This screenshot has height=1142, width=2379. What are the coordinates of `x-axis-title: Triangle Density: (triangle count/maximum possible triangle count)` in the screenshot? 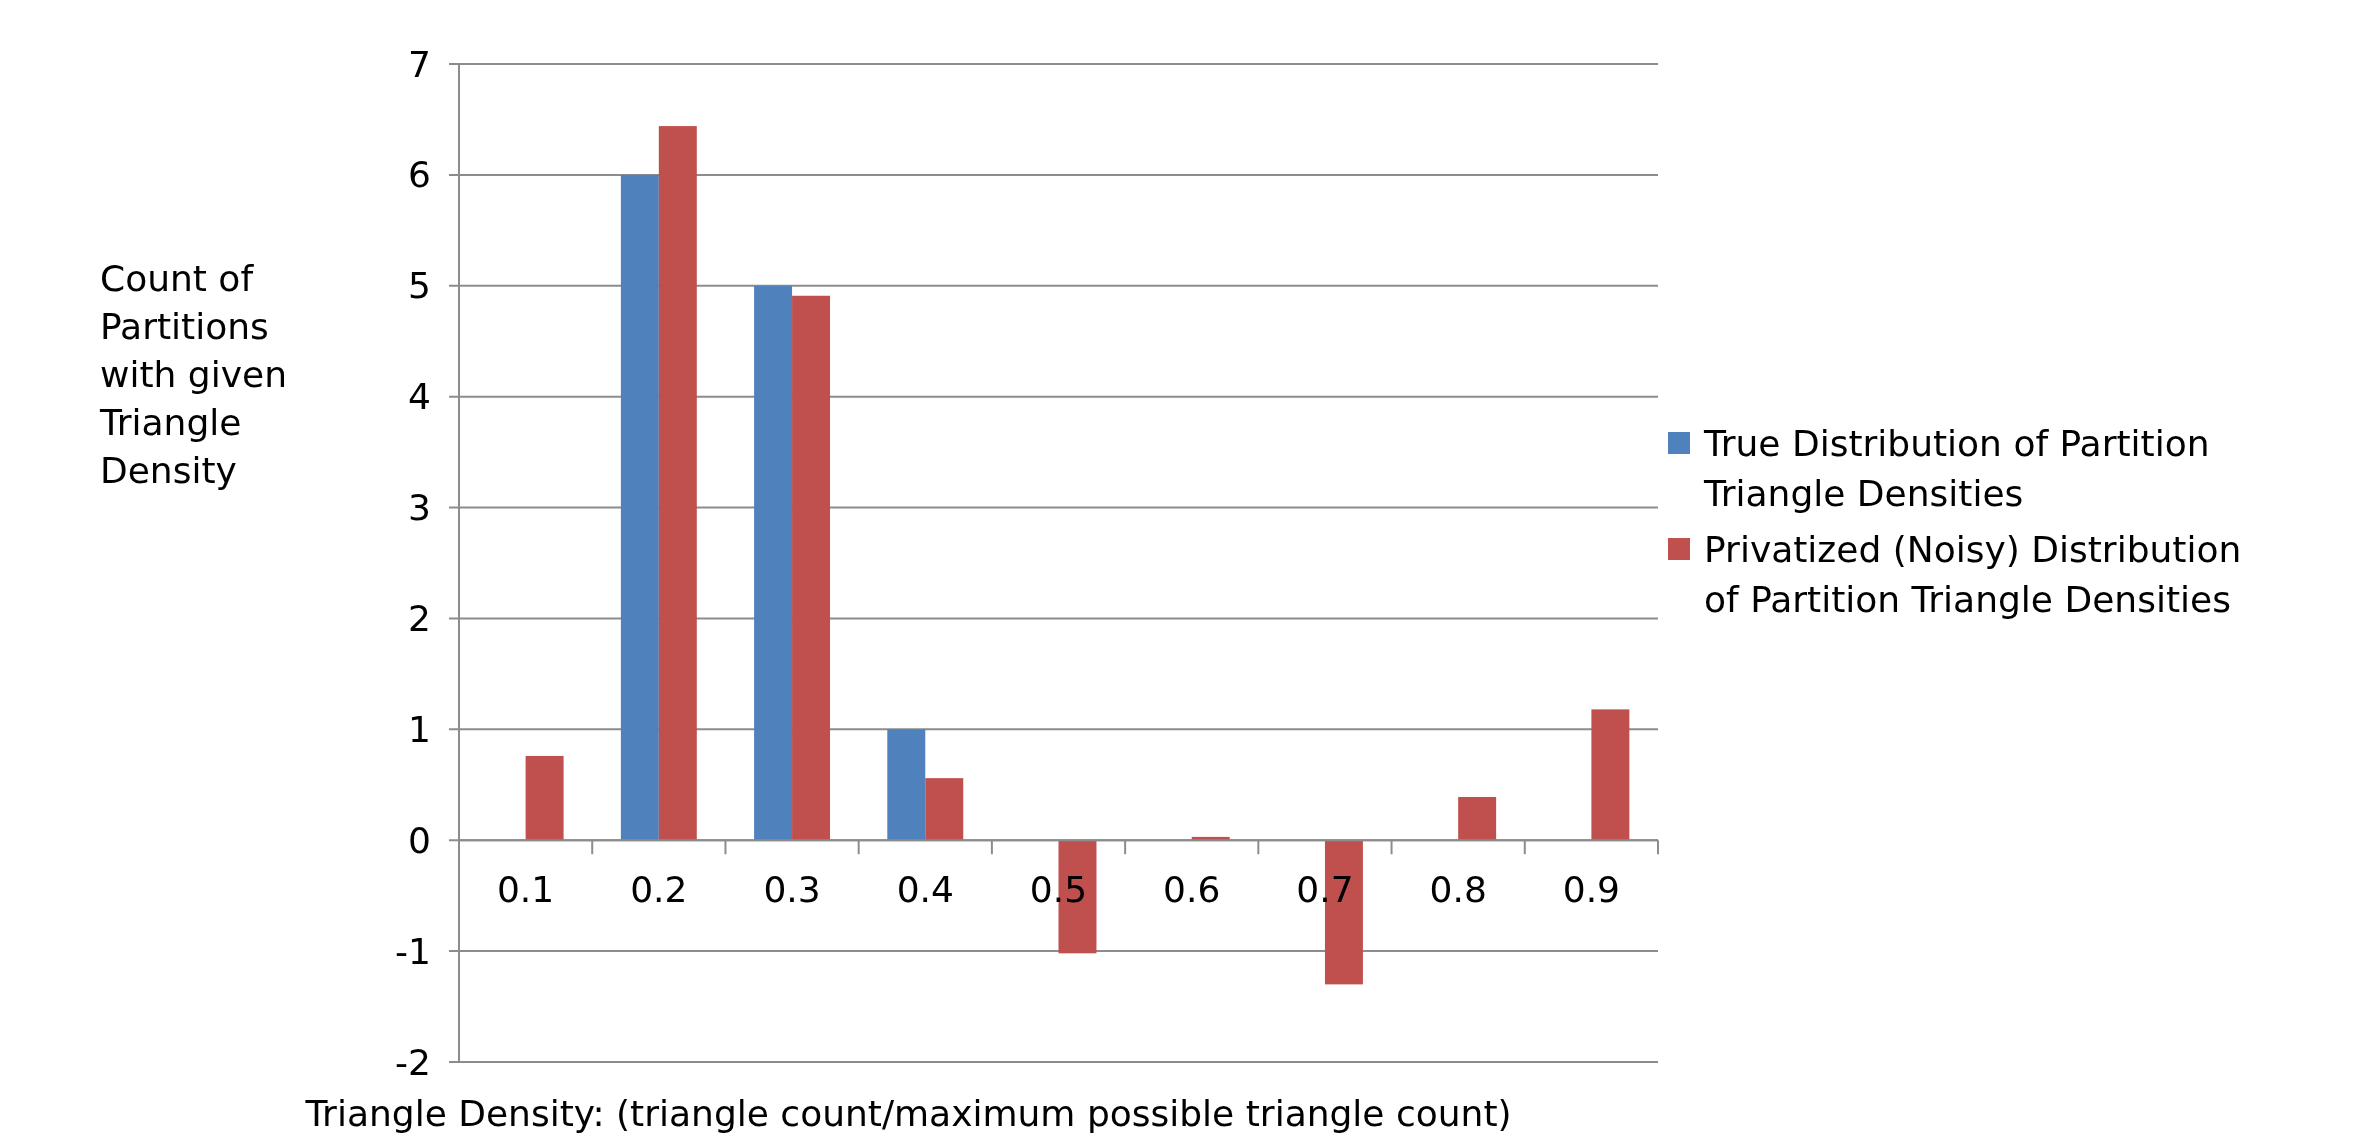 It's located at (908, 1113).